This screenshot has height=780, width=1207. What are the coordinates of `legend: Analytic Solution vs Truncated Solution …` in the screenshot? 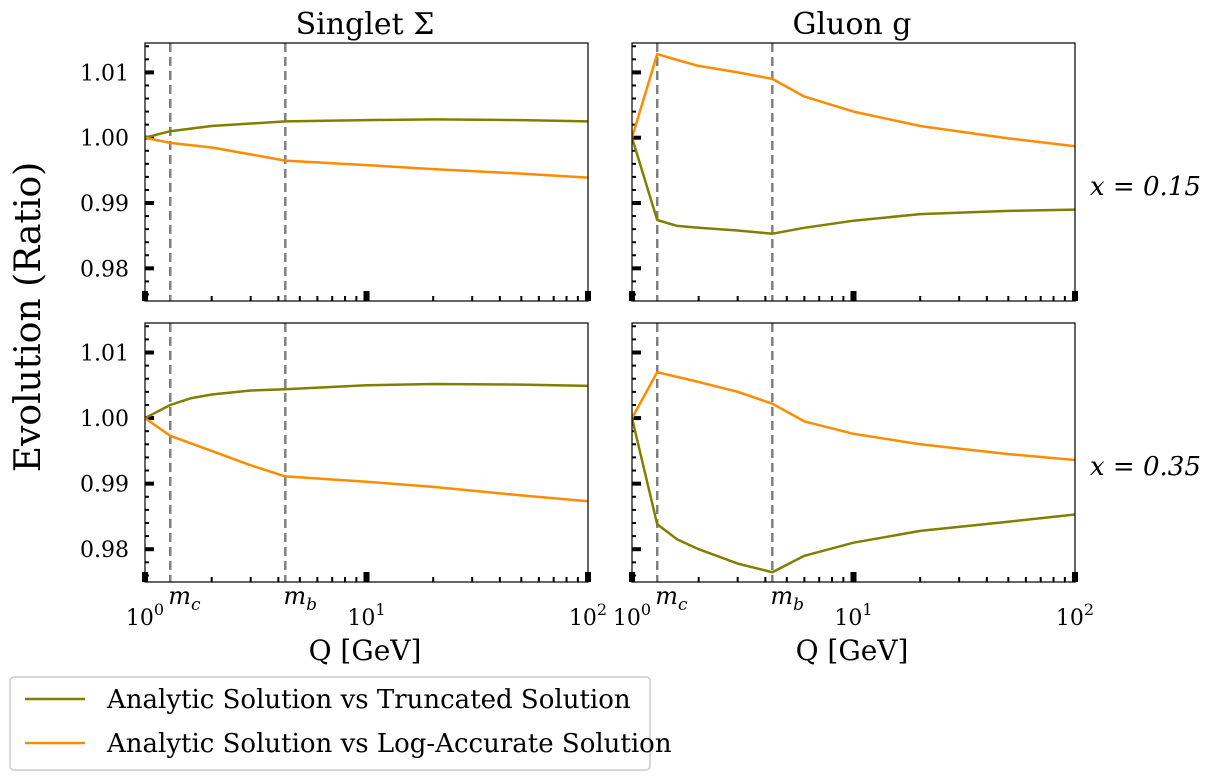 It's located at (340, 723).